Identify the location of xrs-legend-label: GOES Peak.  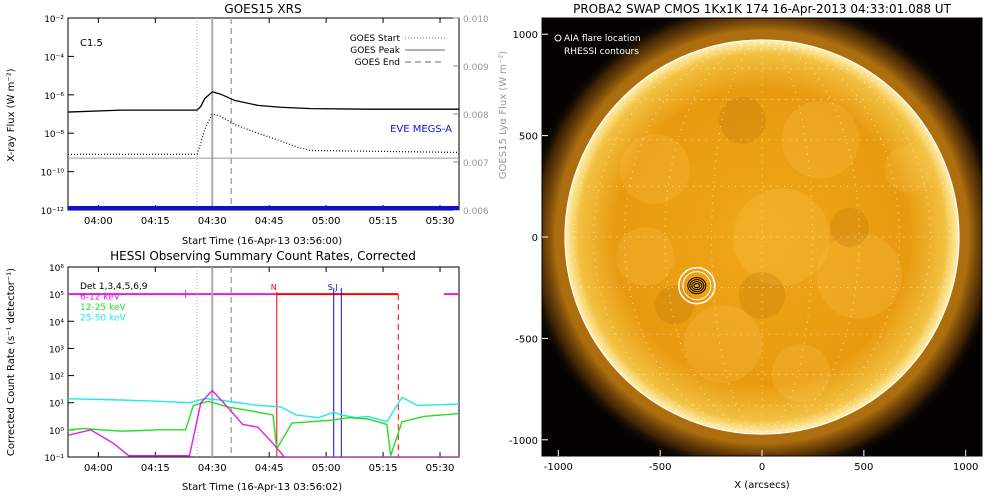
(375, 51).